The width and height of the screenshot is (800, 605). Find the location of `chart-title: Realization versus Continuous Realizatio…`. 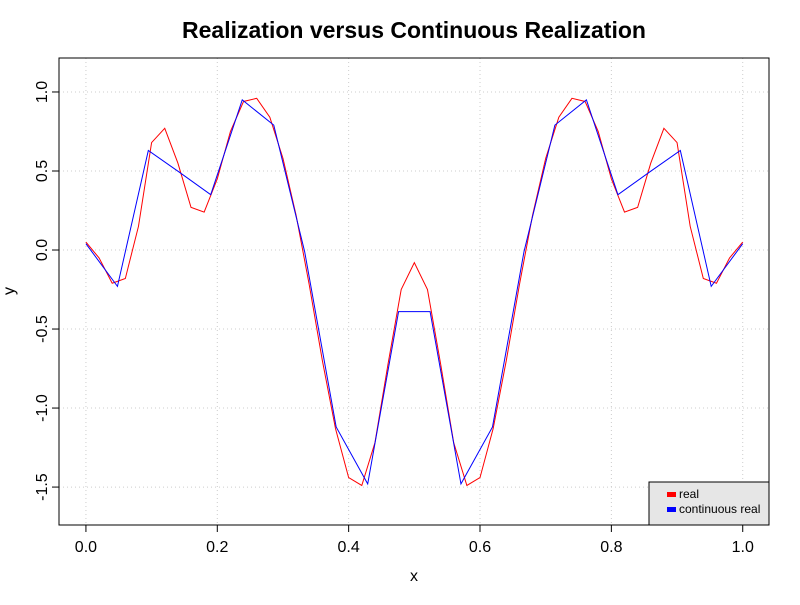

chart-title: Realization versus Continuous Realizatio… is located at coordinates (414, 30).